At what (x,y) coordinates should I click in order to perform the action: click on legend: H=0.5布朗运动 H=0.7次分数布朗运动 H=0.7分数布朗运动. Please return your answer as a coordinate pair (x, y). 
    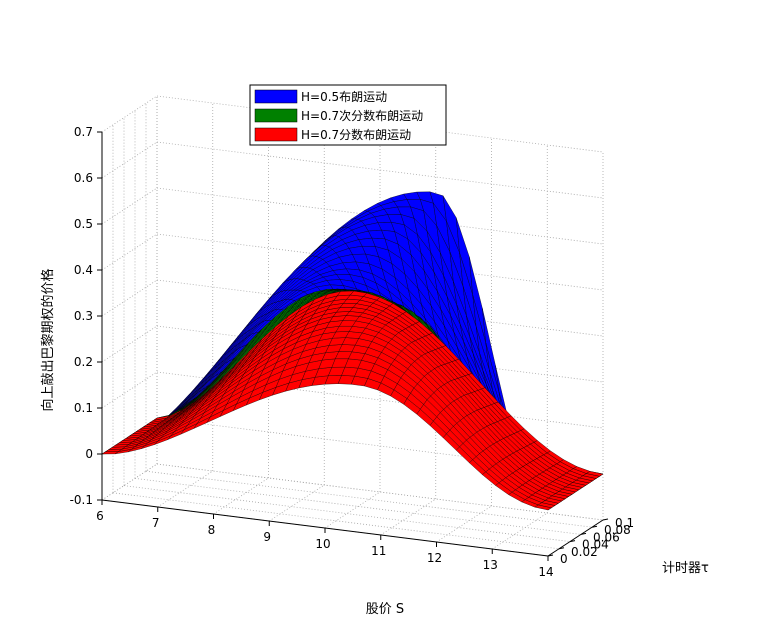
    Looking at the image, I should click on (348, 115).